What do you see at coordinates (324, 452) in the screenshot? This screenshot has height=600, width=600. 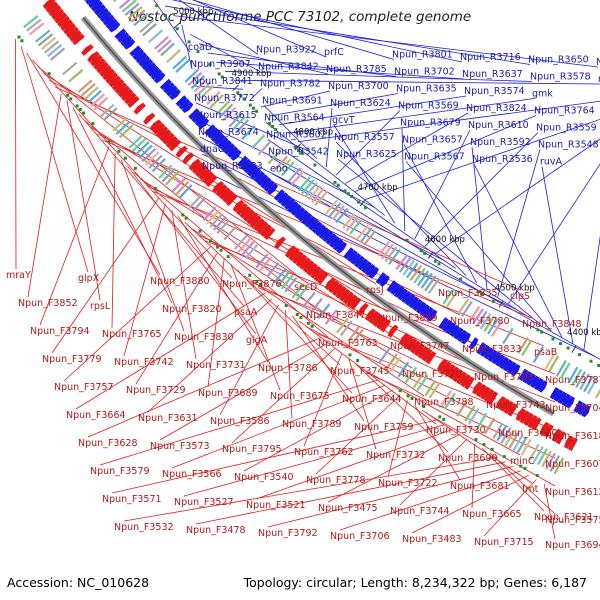 I see `gene-label-reverse: Npun_F3762` at bounding box center [324, 452].